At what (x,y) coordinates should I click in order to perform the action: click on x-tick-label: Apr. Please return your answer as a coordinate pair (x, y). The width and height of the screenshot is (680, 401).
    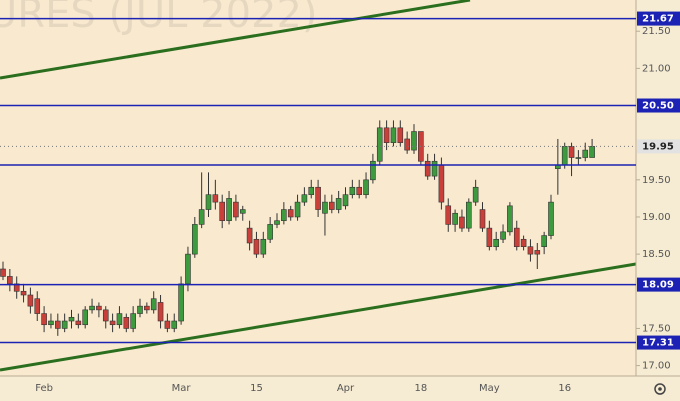
    Looking at the image, I should click on (346, 388).